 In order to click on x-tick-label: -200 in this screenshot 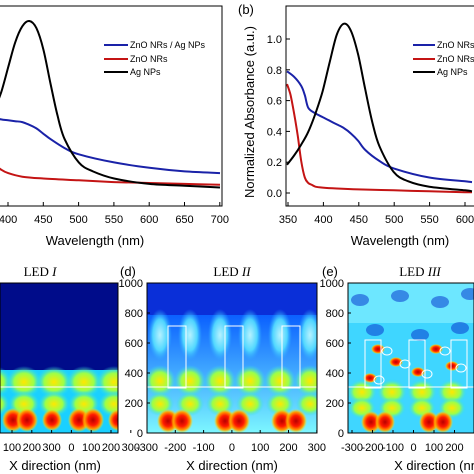, I will do `click(175, 448)`.